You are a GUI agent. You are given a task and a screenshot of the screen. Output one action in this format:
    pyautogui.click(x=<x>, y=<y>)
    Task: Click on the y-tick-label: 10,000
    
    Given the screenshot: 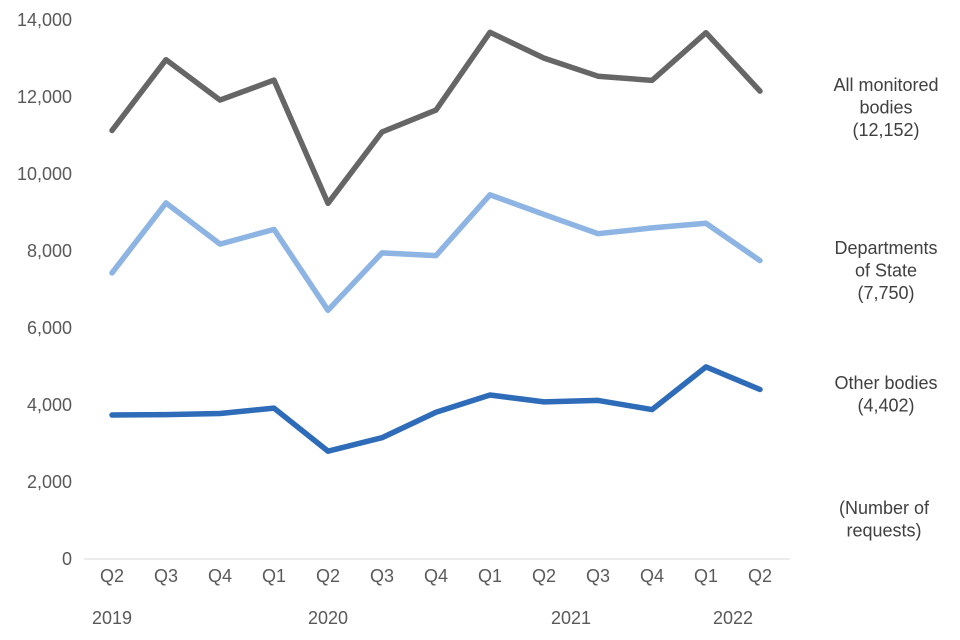 What is the action you would take?
    pyautogui.click(x=44, y=174)
    